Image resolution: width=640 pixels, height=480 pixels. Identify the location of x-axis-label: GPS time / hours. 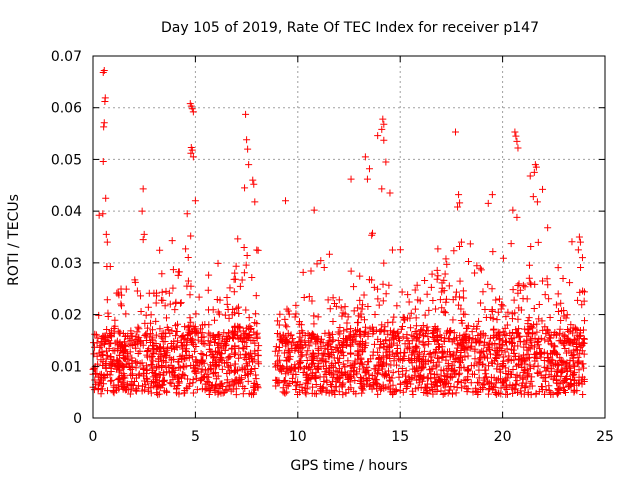
(348, 466).